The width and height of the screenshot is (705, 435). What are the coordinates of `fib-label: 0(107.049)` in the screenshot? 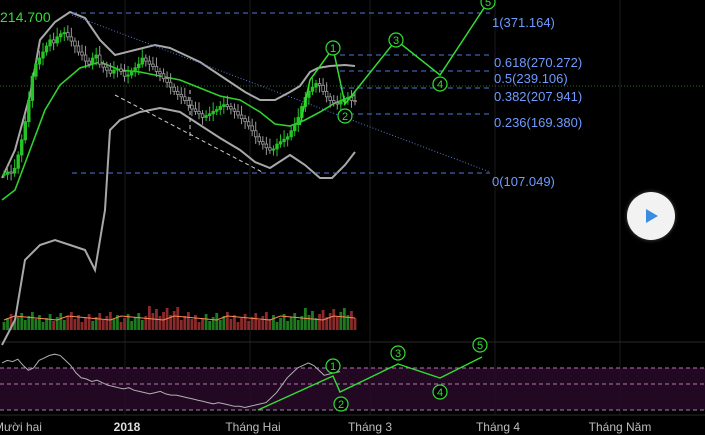 It's located at (523, 181).